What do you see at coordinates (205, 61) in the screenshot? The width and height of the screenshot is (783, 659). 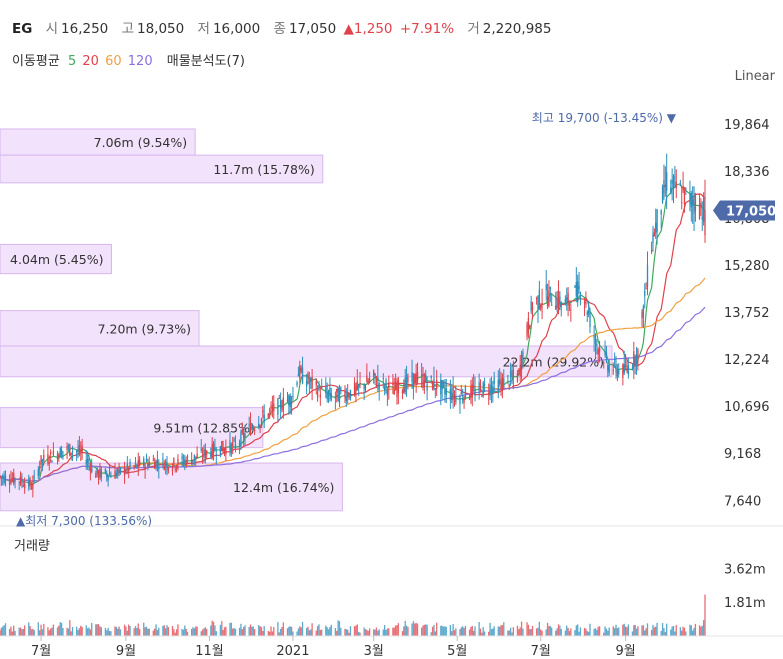 I see `volume-profile-toggle: 매물분석도(7)` at bounding box center [205, 61].